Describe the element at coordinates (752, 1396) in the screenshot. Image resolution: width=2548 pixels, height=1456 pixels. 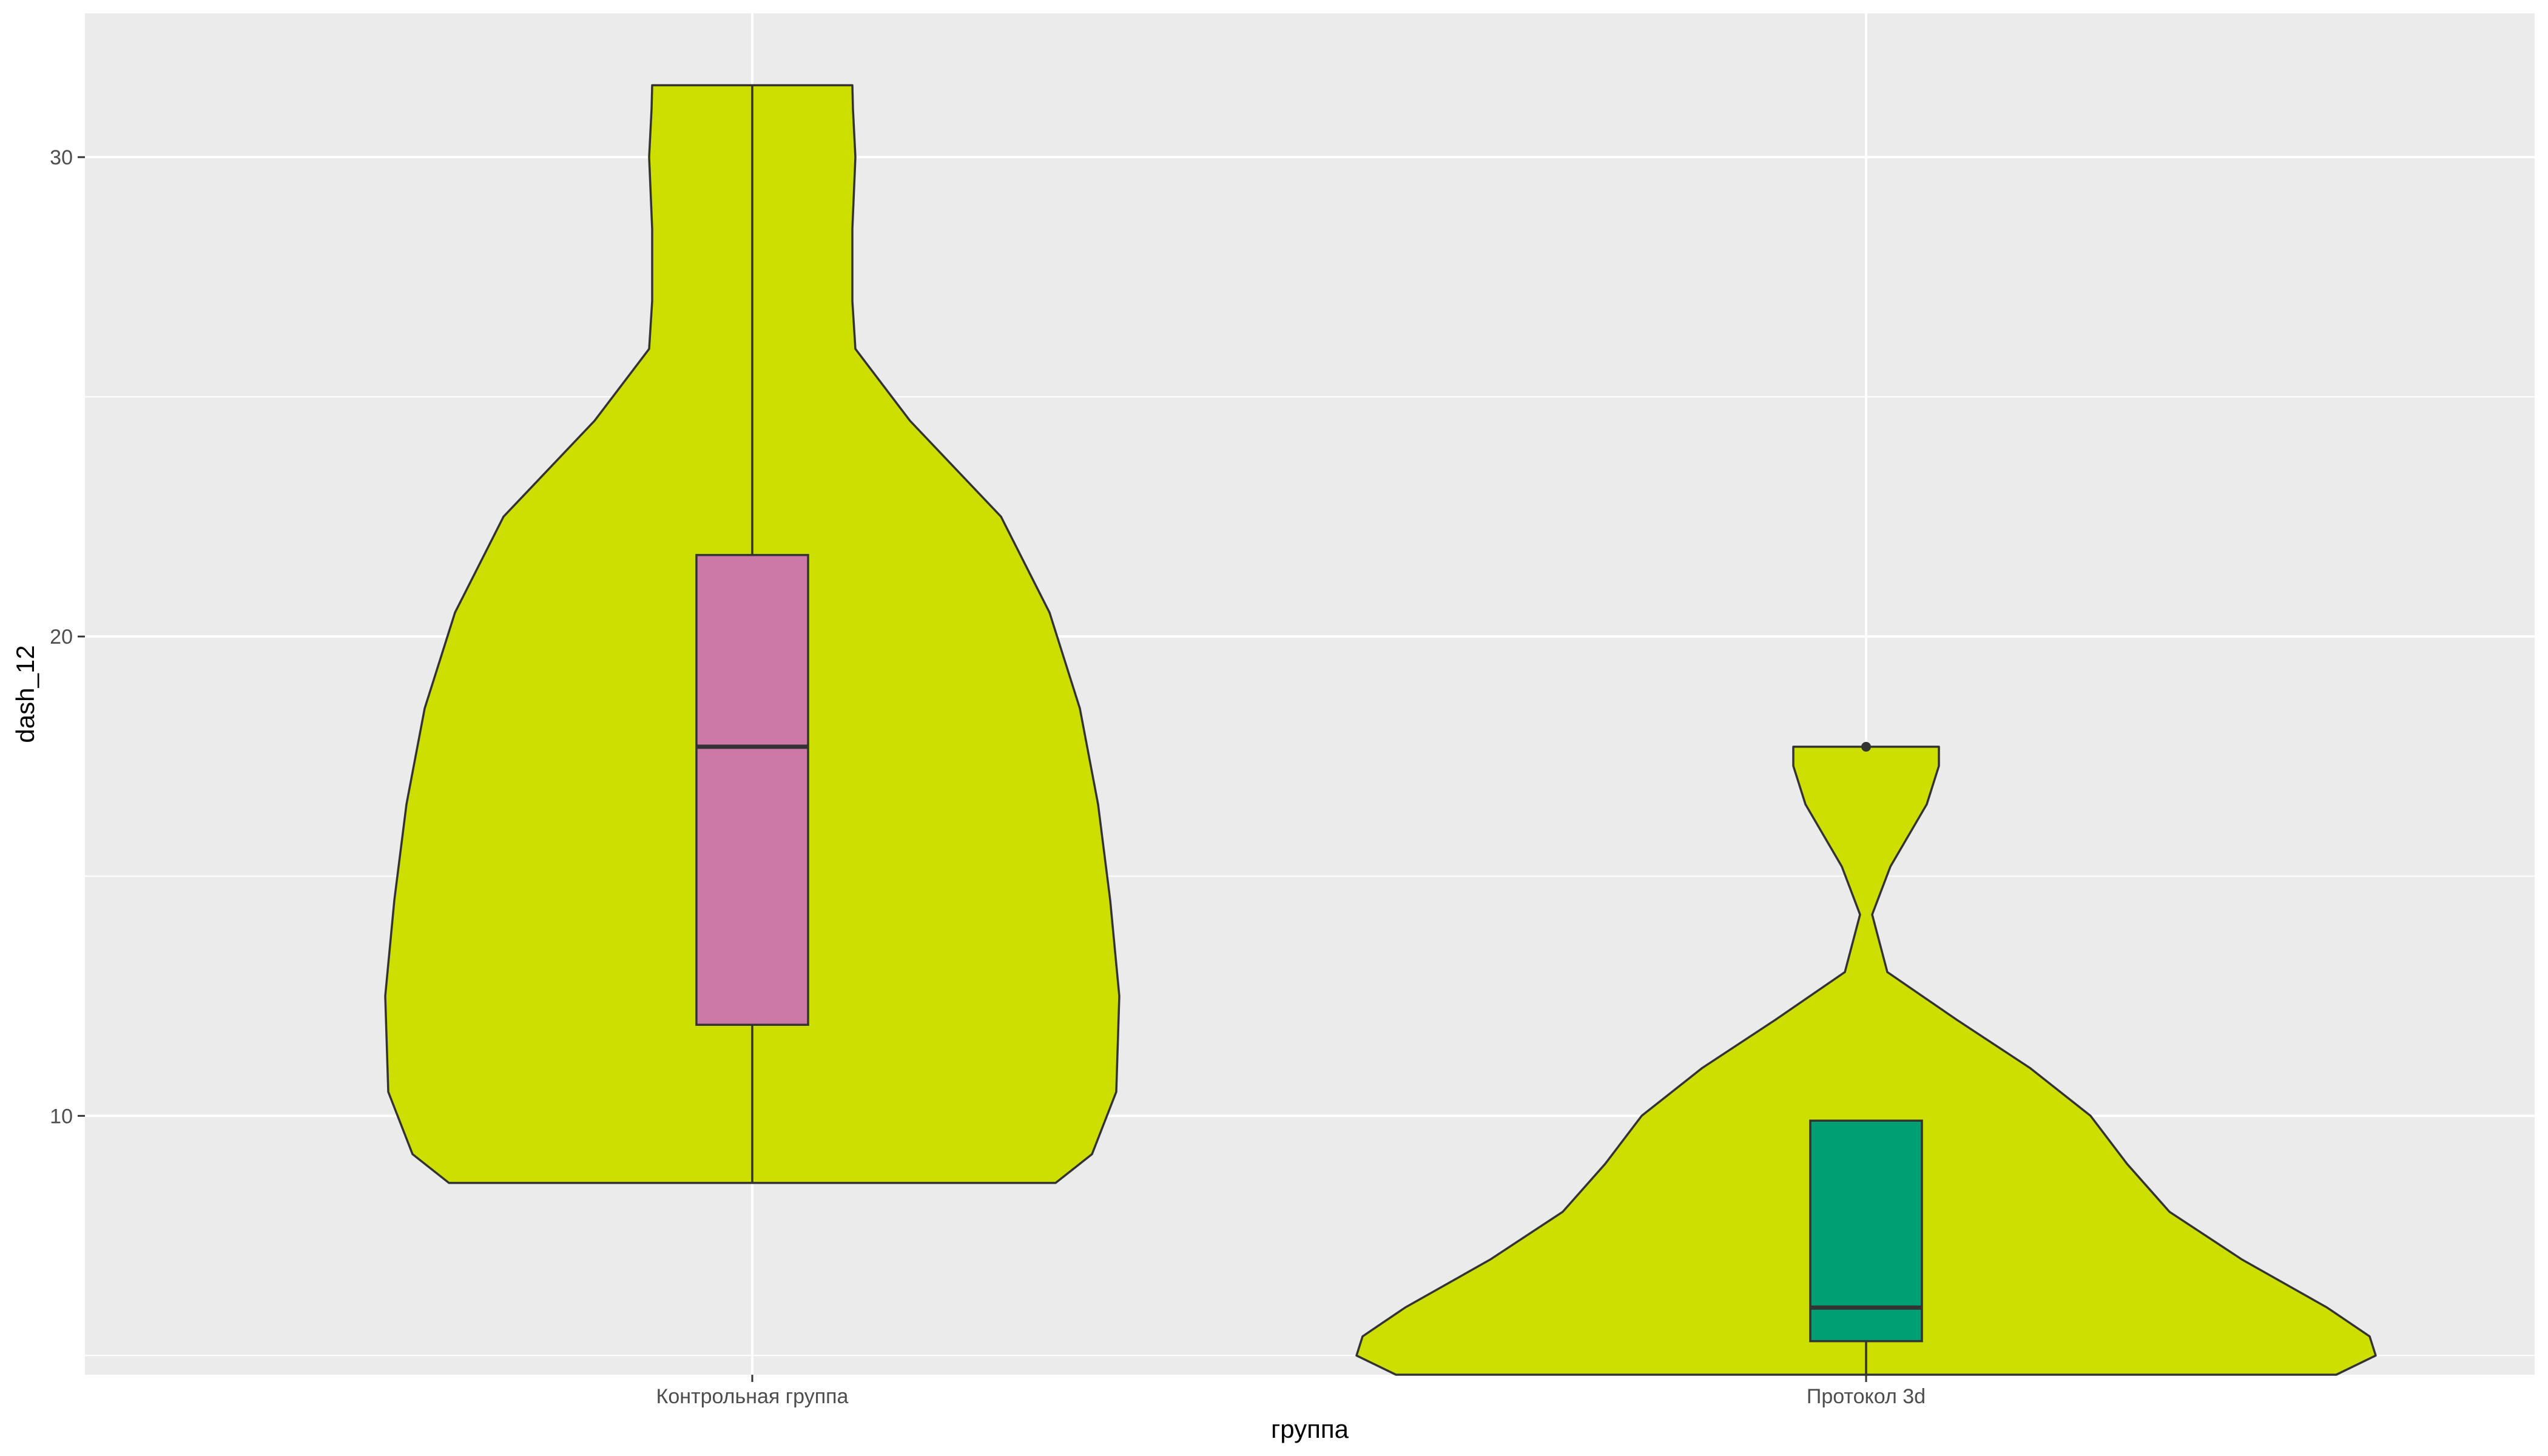
I see `x-tick-label: Контрольная группа` at that location.